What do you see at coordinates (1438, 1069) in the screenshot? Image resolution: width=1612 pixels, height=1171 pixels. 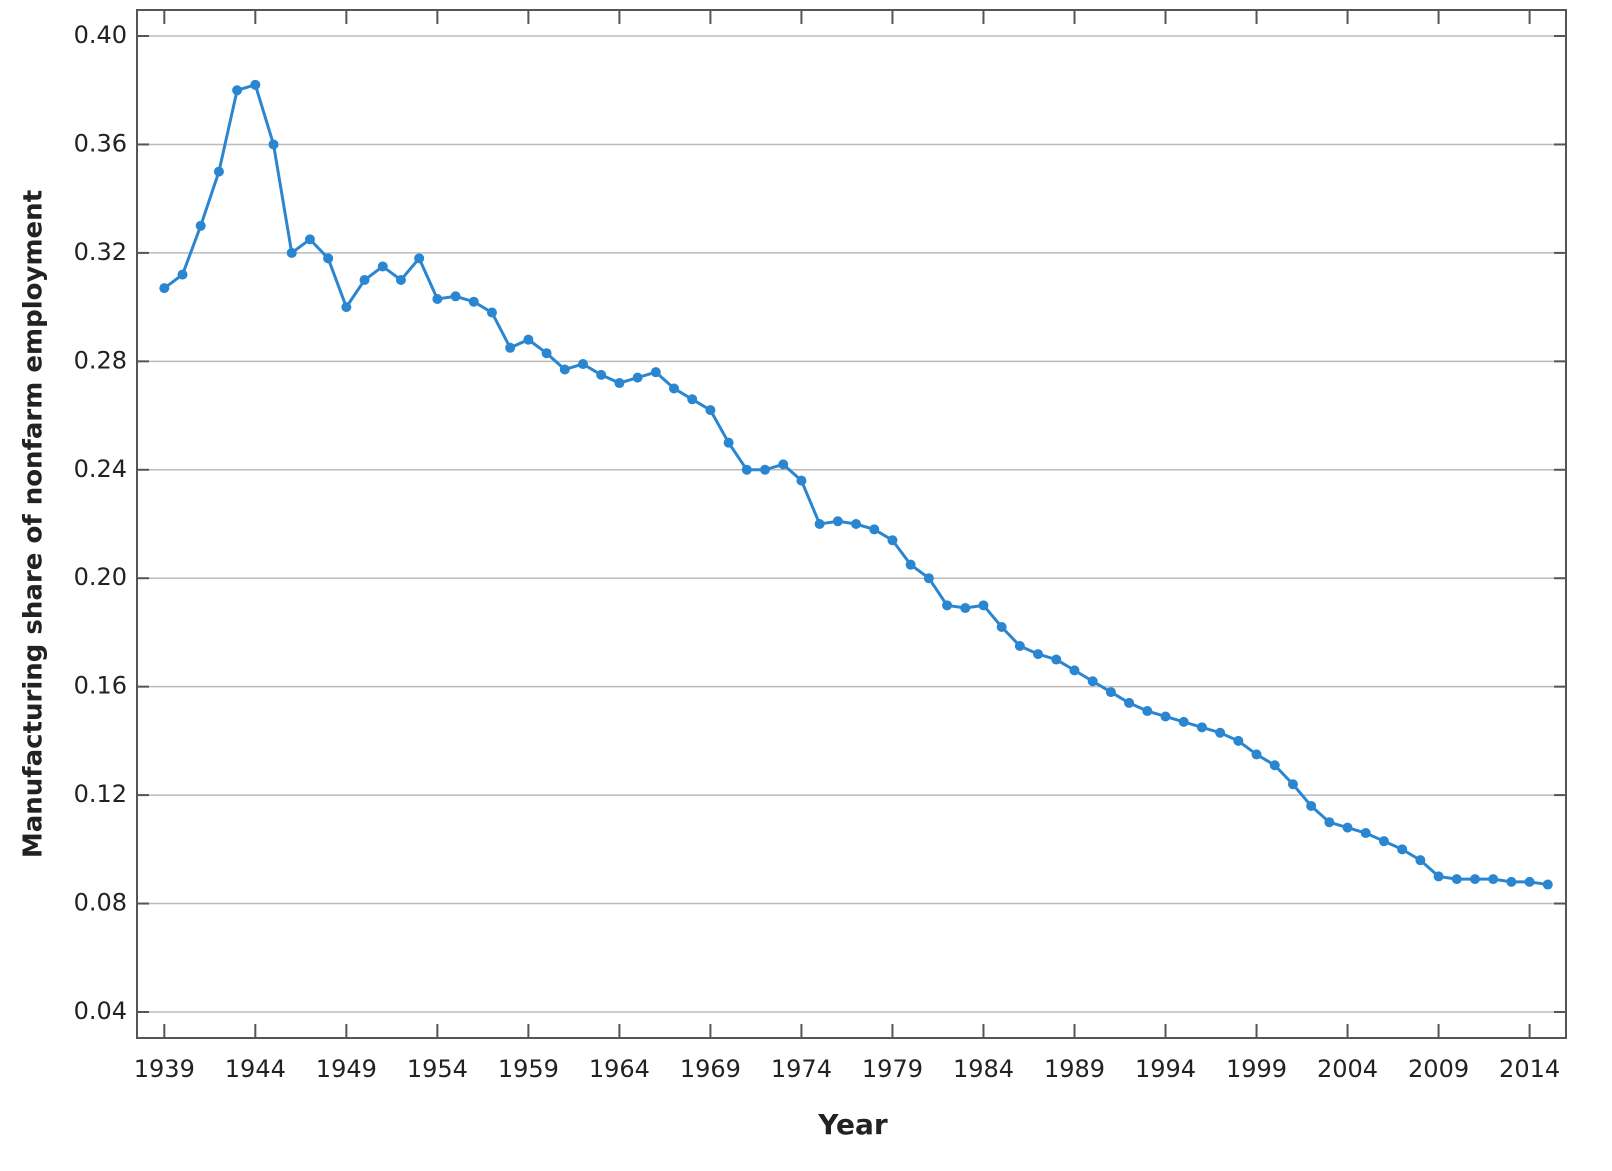 I see `x-tick-label: 2009` at bounding box center [1438, 1069].